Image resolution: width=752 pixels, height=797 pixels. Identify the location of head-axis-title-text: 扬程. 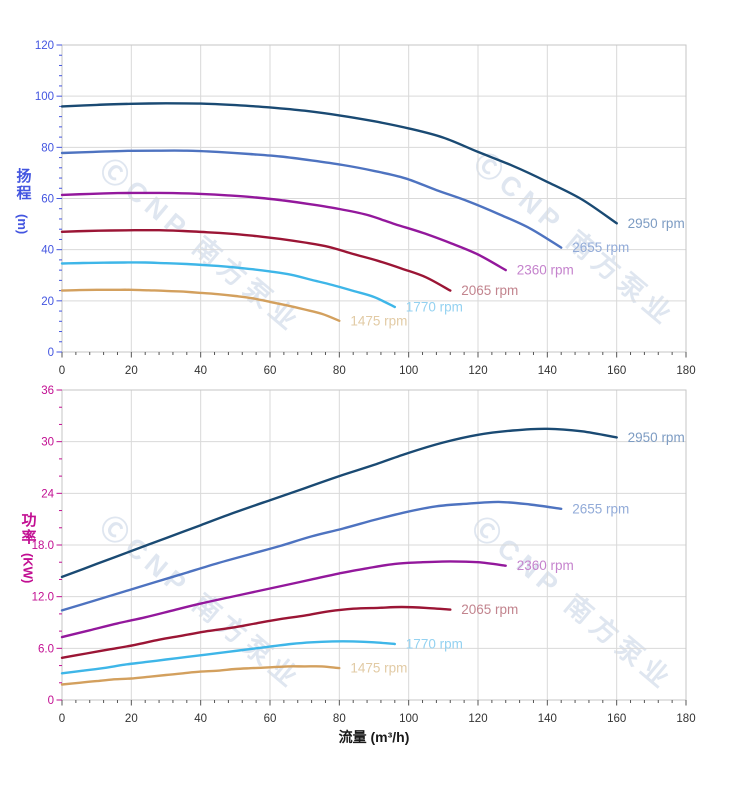
(23, 185).